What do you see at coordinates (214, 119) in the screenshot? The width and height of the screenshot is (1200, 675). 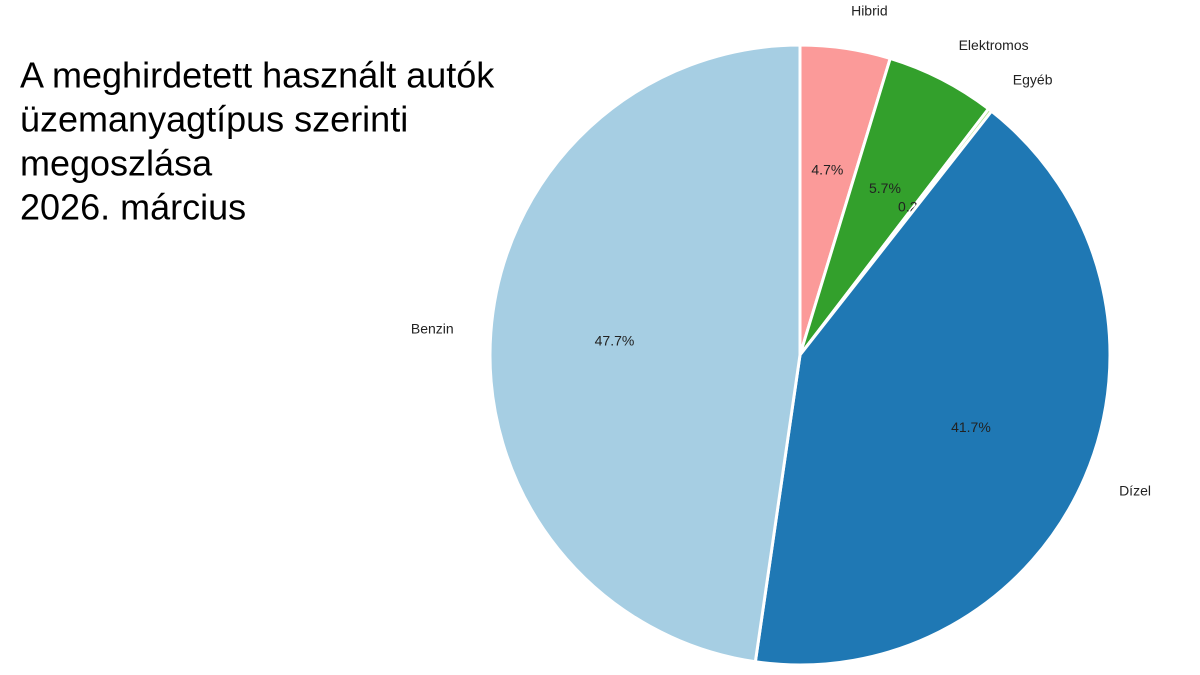 I see `chart-title: üzemanyagtípus szerinti` at bounding box center [214, 119].